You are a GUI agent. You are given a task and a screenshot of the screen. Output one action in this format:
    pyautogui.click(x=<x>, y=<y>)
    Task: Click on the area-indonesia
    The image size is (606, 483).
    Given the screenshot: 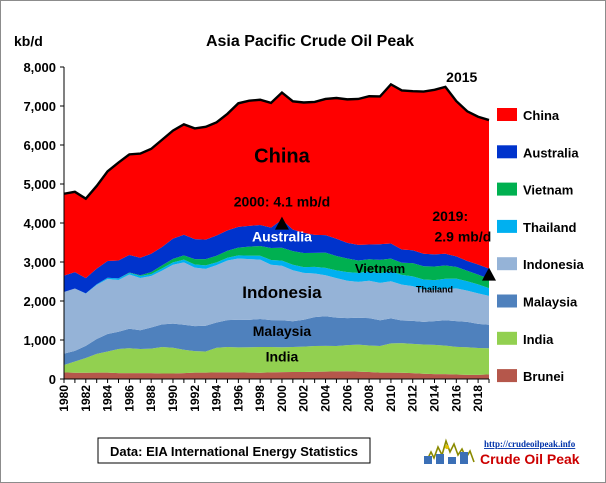 What is the action you would take?
    pyautogui.click(x=276, y=306)
    